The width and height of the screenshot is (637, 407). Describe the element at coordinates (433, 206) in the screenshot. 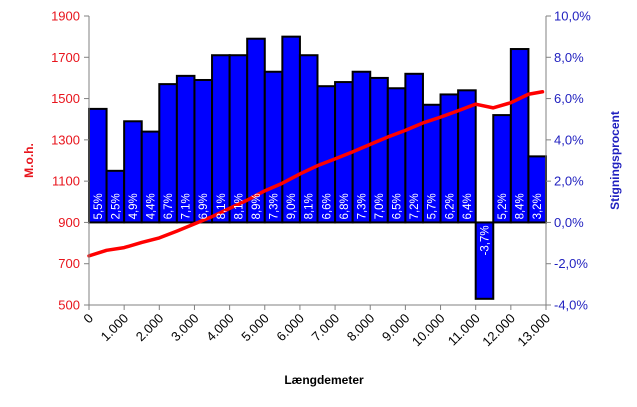

I see `bar-data-label: 5,7%` at that location.